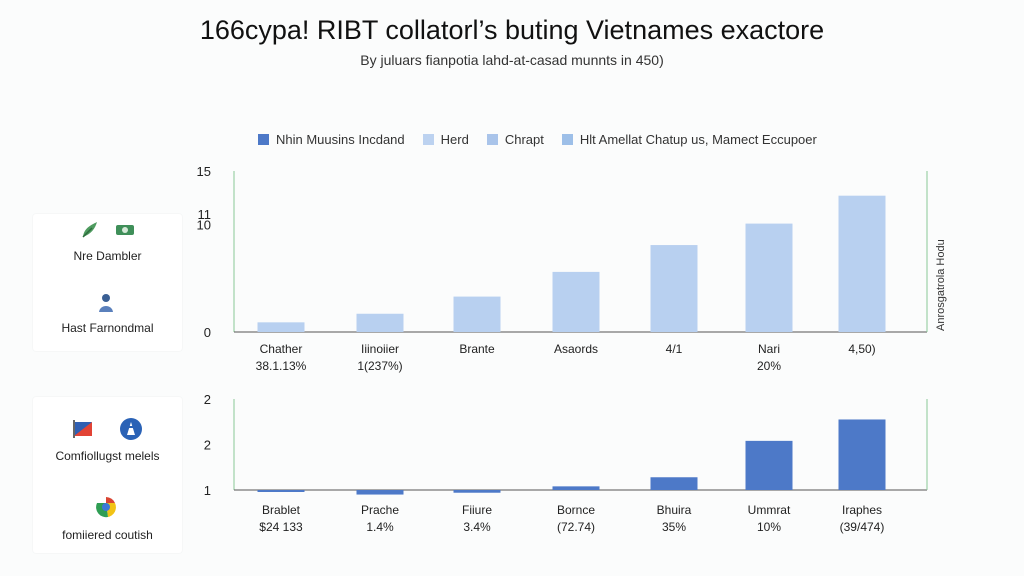  What do you see at coordinates (769, 366) in the screenshot?
I see `chart-1-category-sublabel-6: 20%` at bounding box center [769, 366].